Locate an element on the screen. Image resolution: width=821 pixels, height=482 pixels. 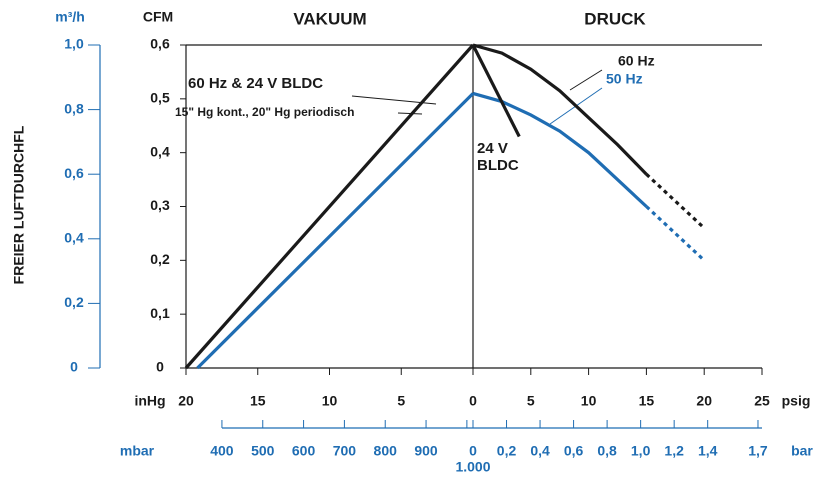
pressure-title: DRUCK is located at coordinates (615, 18).